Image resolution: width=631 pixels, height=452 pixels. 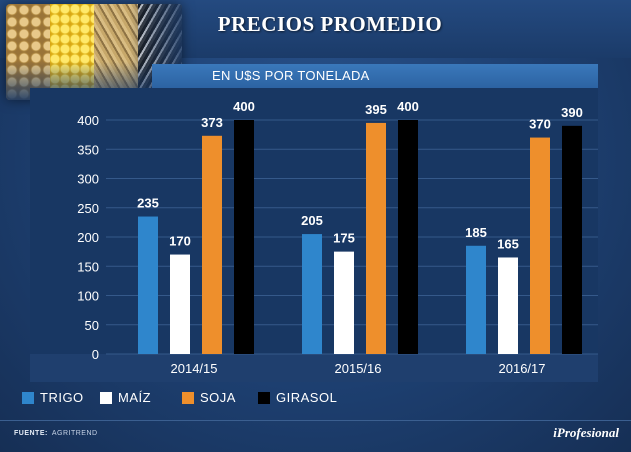 What do you see at coordinates (95, 354) in the screenshot?
I see `y-tick-label: 0` at bounding box center [95, 354].